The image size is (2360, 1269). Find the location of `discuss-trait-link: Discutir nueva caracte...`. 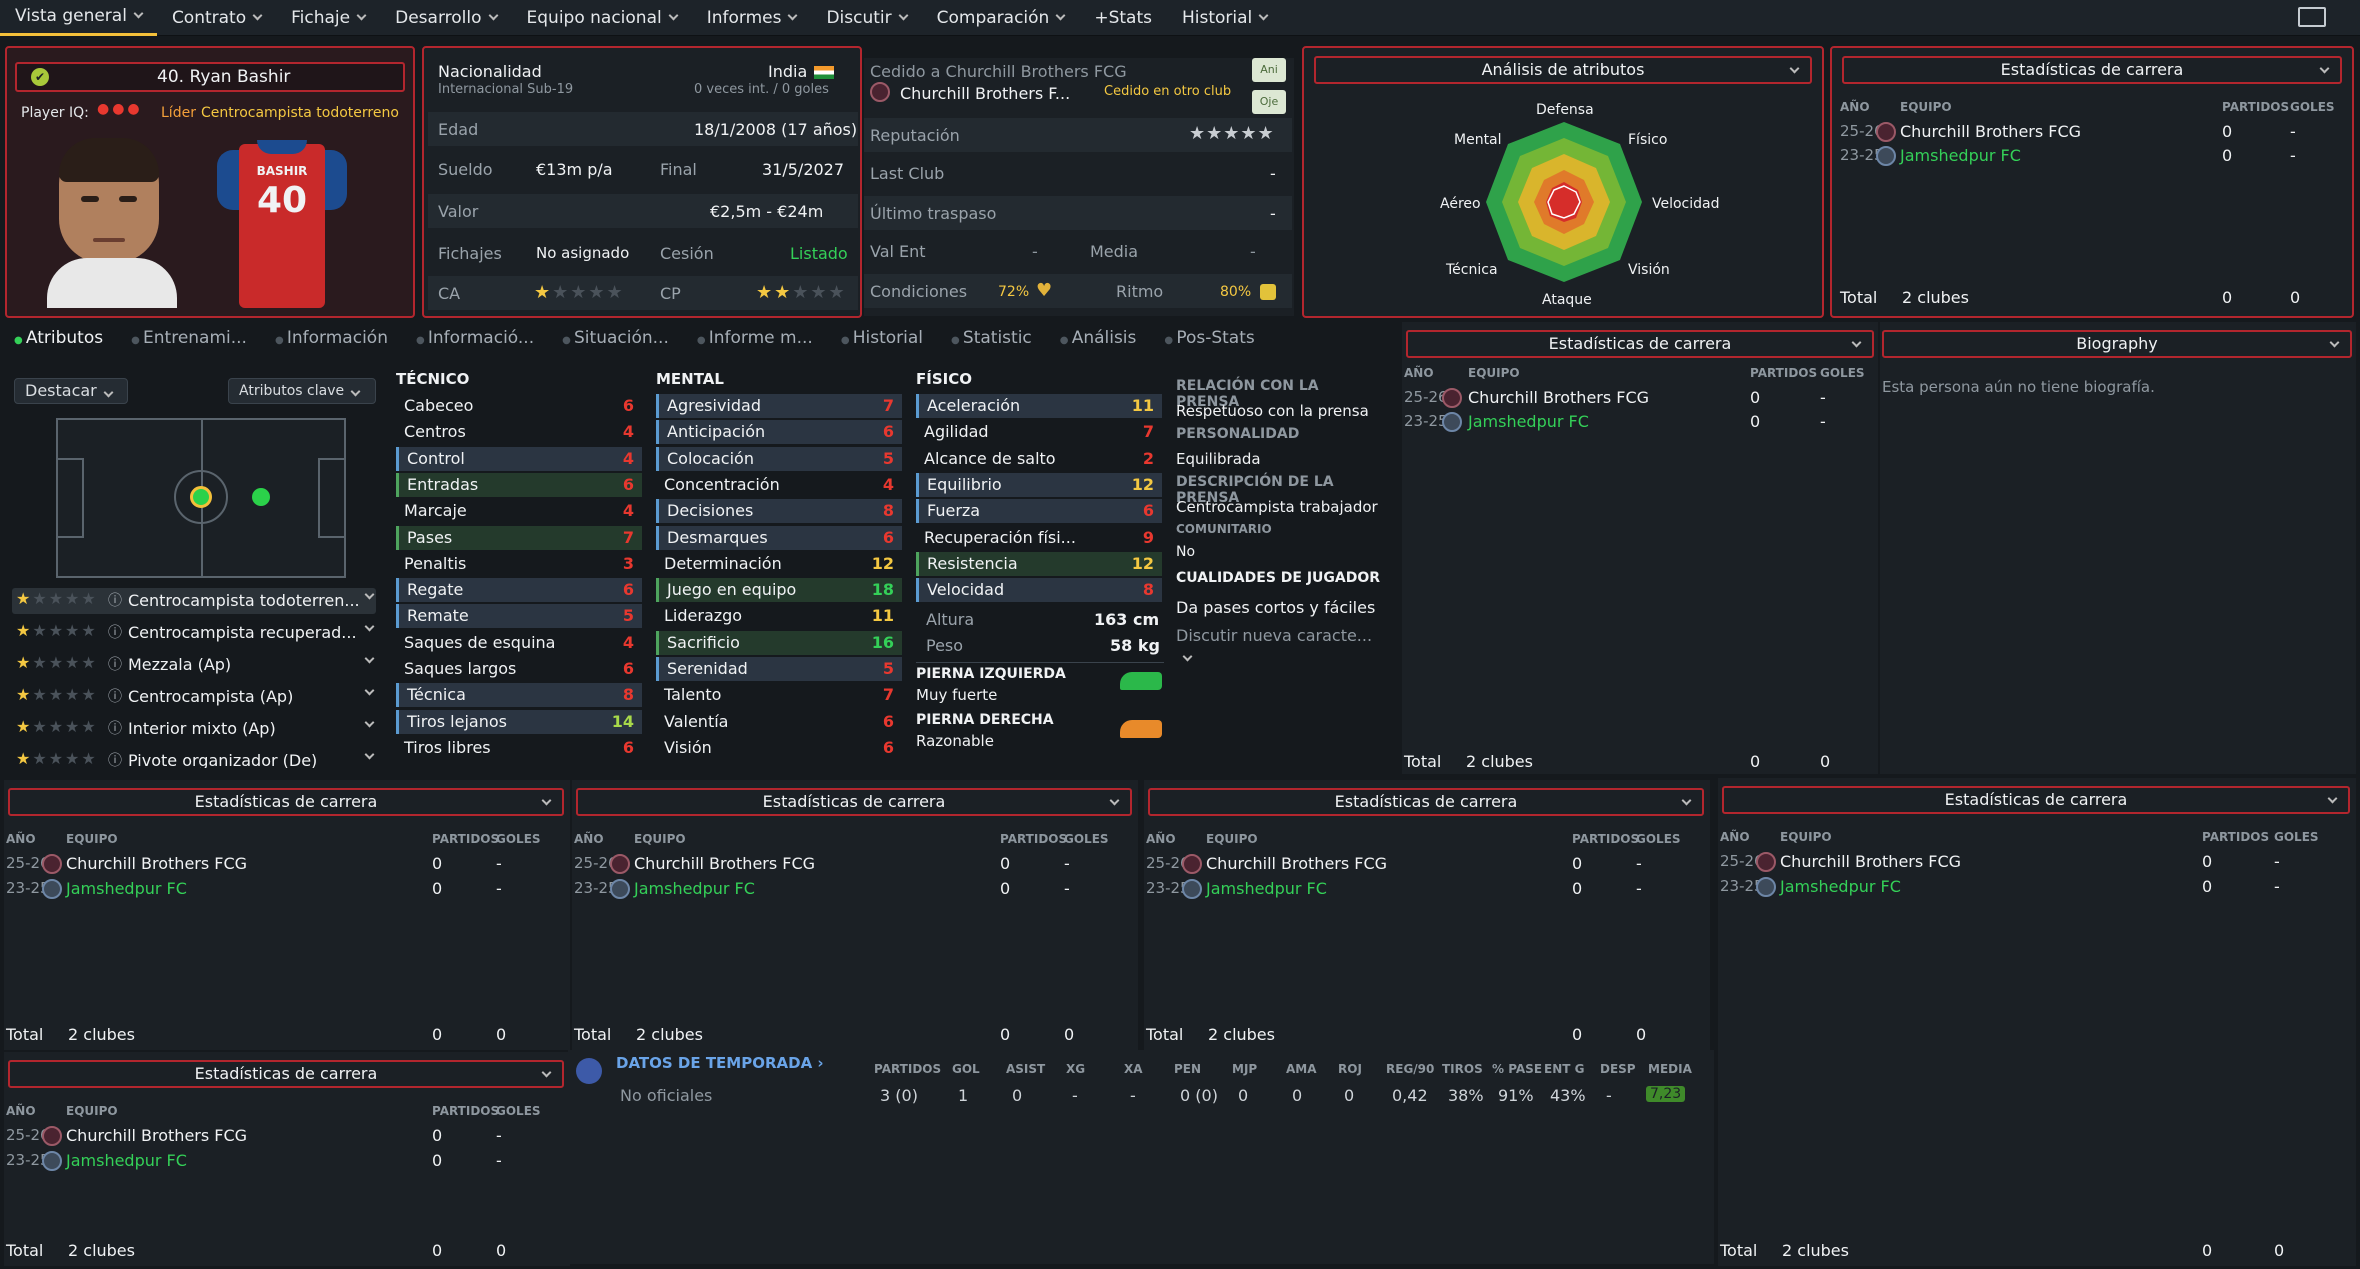

discuss-trait-link: Discutir nueva caracte... is located at coordinates (1281, 645).